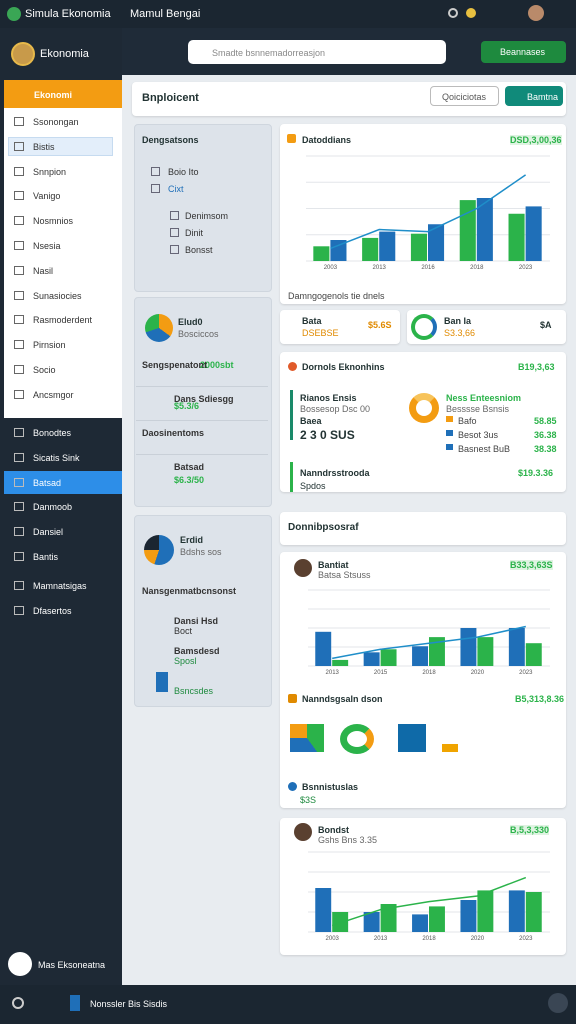 This screenshot has width=576, height=1024. What do you see at coordinates (429, 901) in the screenshot?
I see `trend-line` at bounding box center [429, 901].